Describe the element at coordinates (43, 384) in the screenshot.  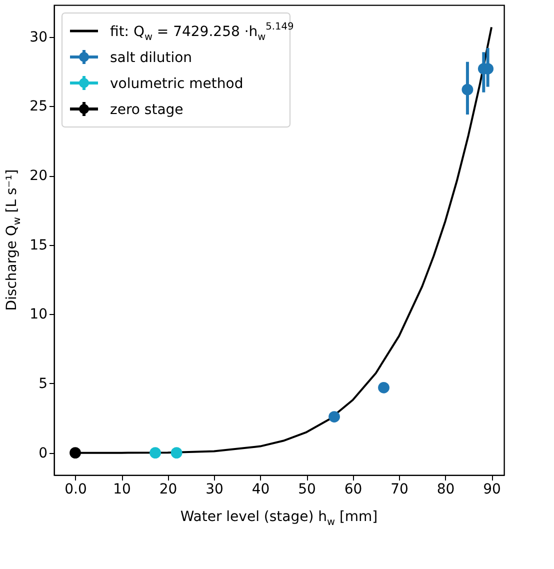
I see `y-tick-label: 5` at that location.